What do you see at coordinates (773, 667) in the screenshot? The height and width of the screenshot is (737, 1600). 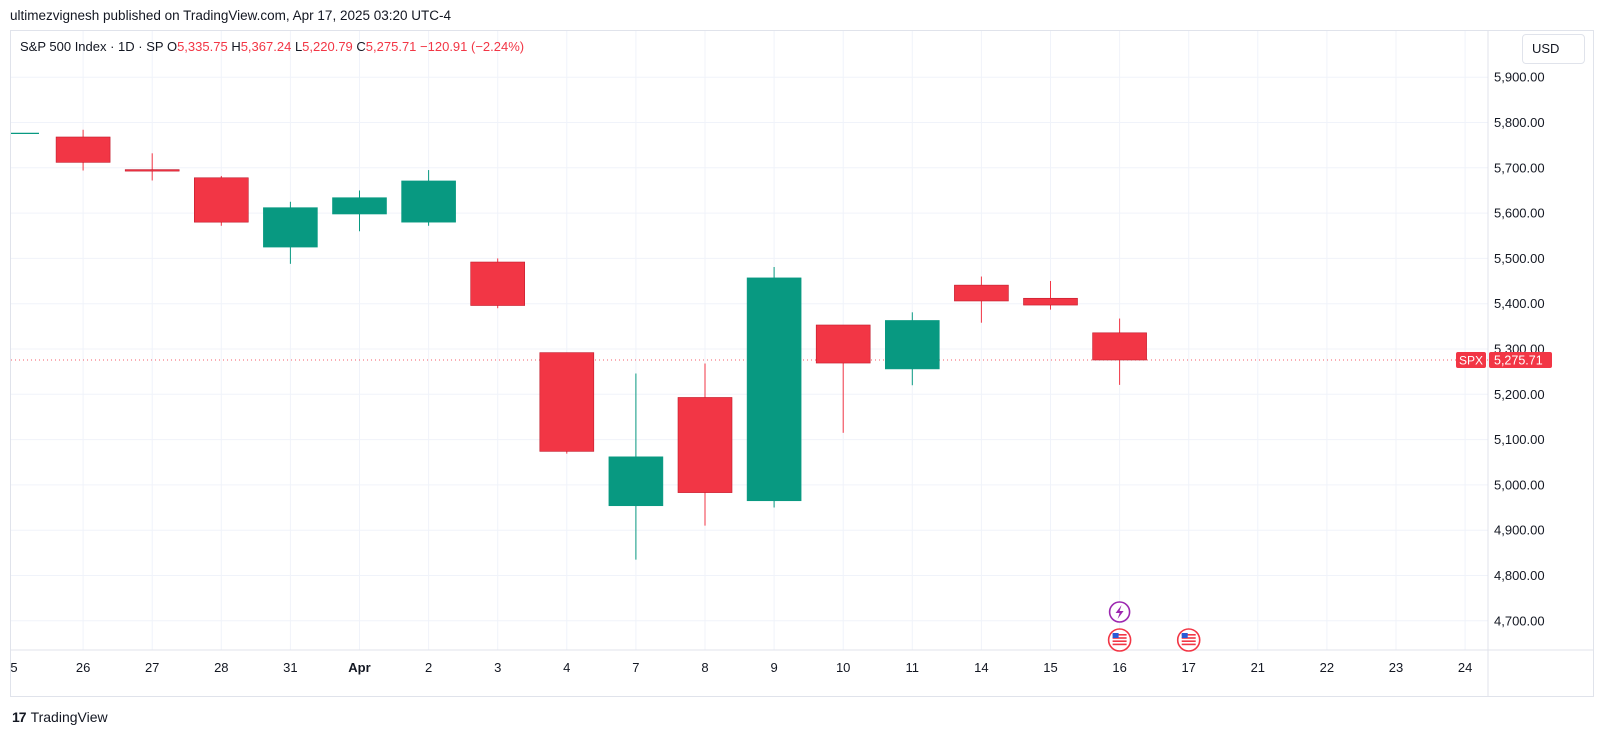 I see `x-tick-label: 9` at bounding box center [773, 667].